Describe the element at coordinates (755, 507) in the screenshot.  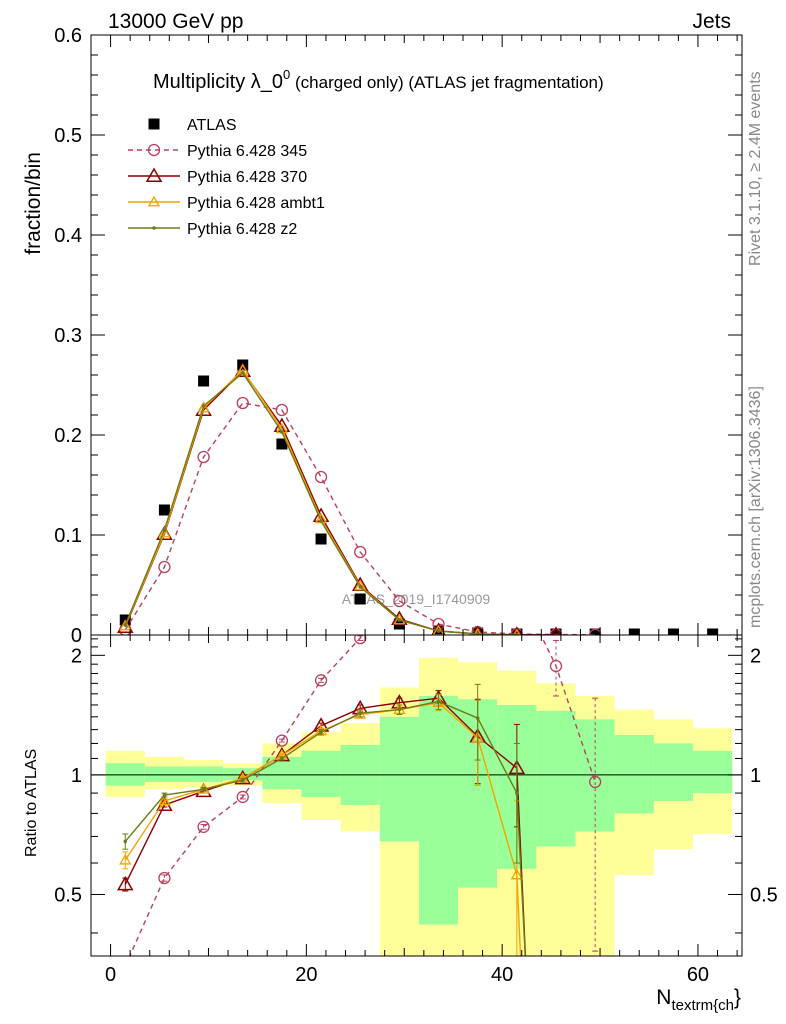
I see `side-mcplots-label: mcplots.cern.ch [arXiv:1306.3436]` at that location.